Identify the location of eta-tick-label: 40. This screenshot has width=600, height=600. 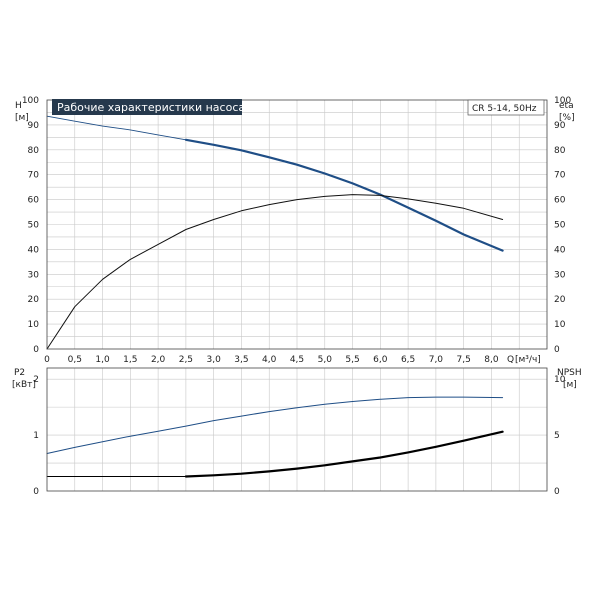
(560, 250).